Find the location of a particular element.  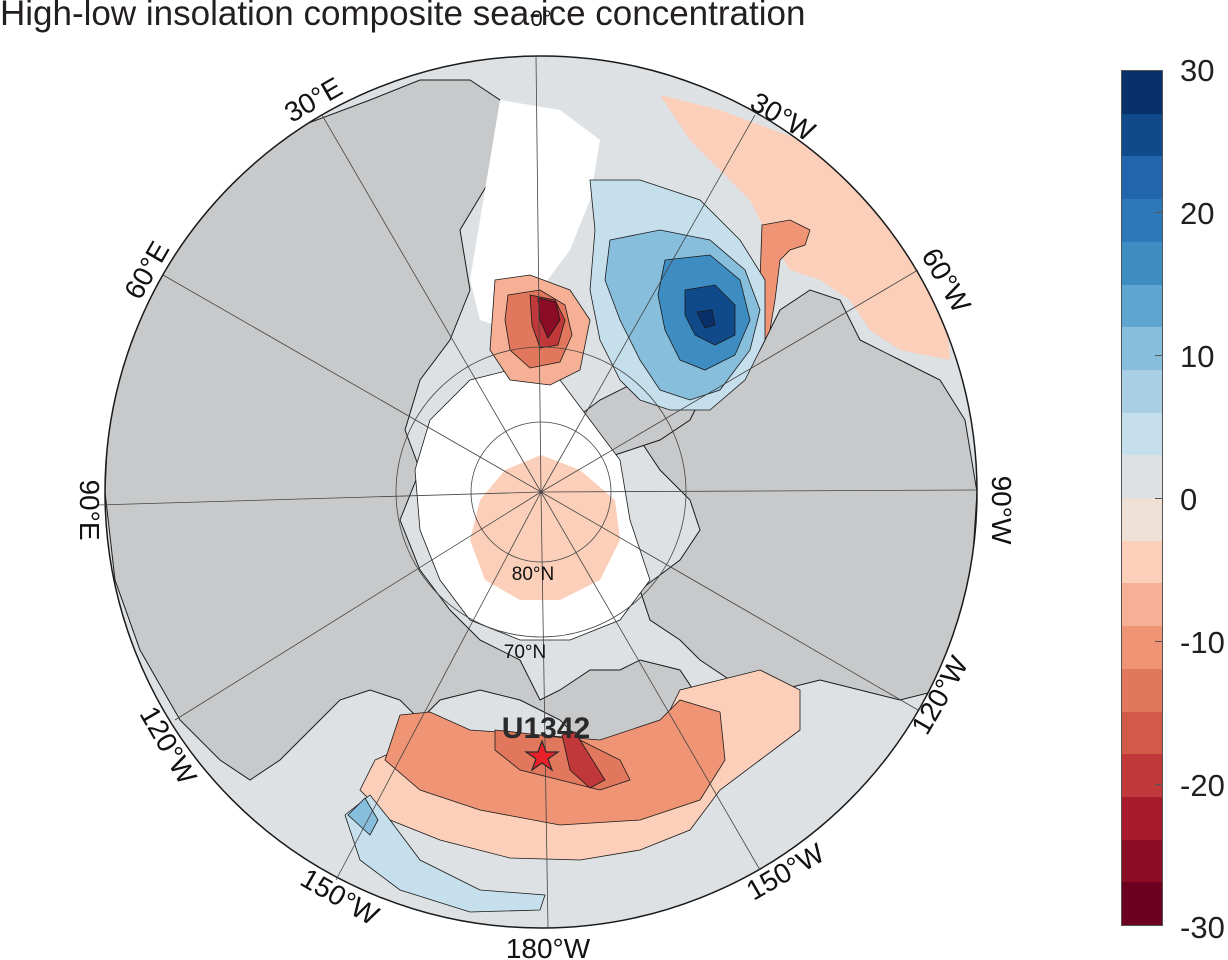

colorbar-label-neg20: -20 is located at coordinates (1202, 785).